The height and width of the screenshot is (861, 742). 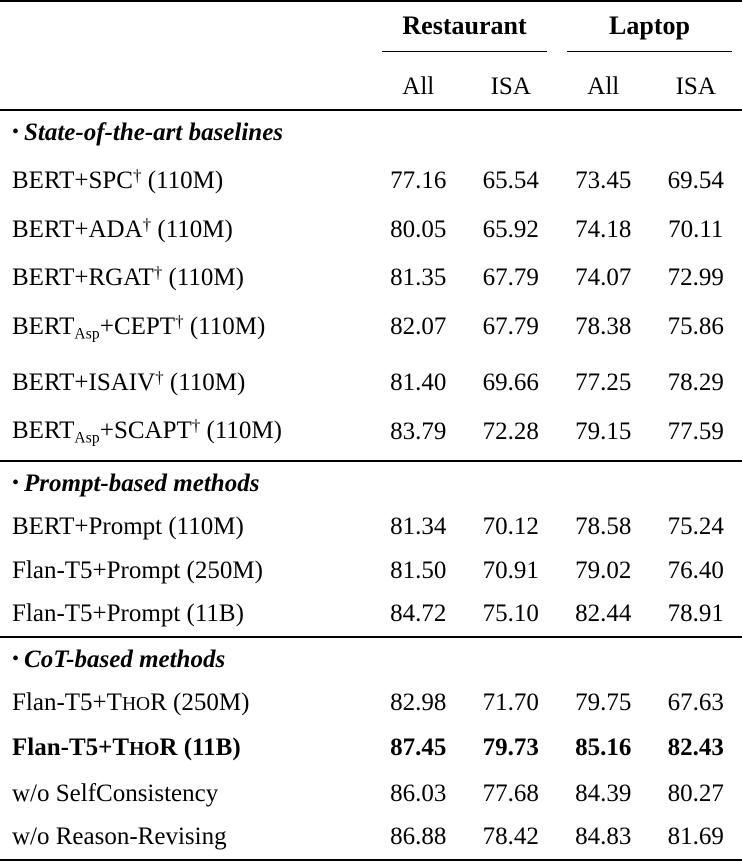 What do you see at coordinates (603, 837) in the screenshot?
I see `cell-laptop-all: 84.83` at bounding box center [603, 837].